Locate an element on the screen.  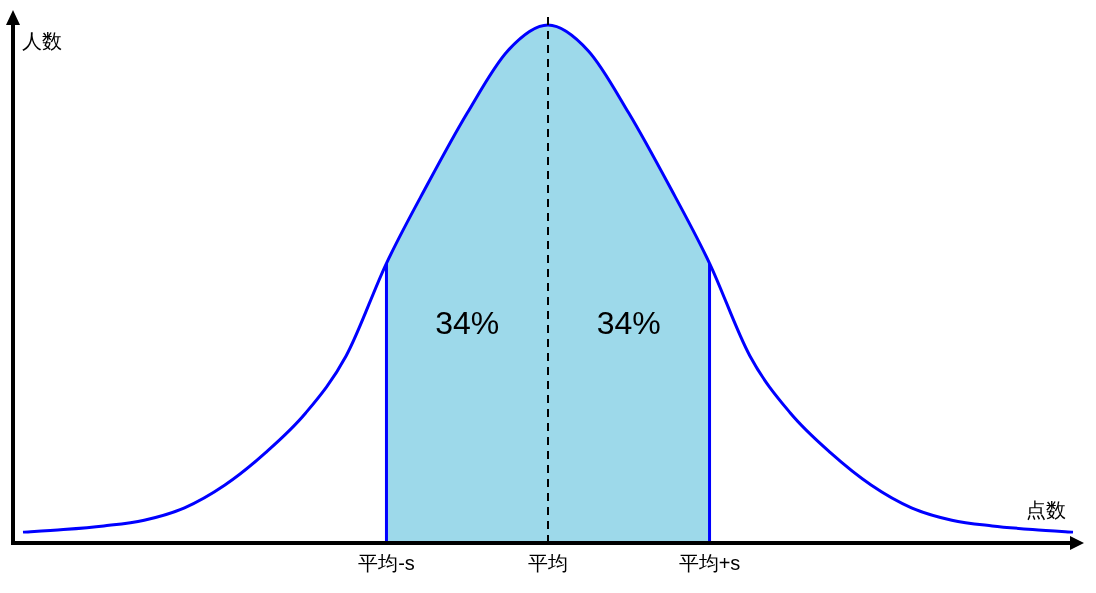
y-axis-title: 人数 is located at coordinates (42, 41).